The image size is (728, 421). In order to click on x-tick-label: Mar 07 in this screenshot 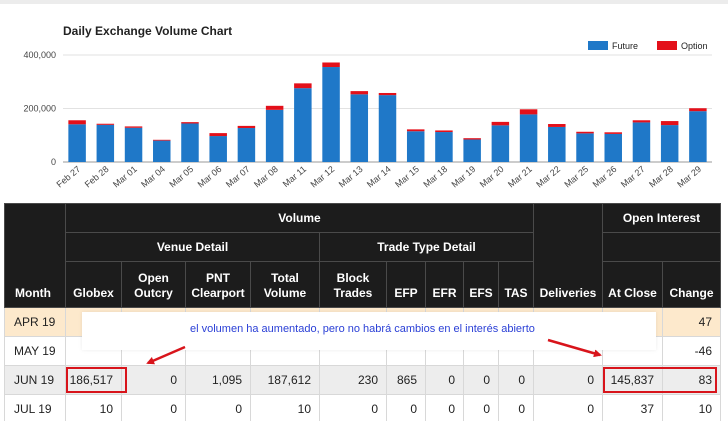, I will do `click(238, 177)`.